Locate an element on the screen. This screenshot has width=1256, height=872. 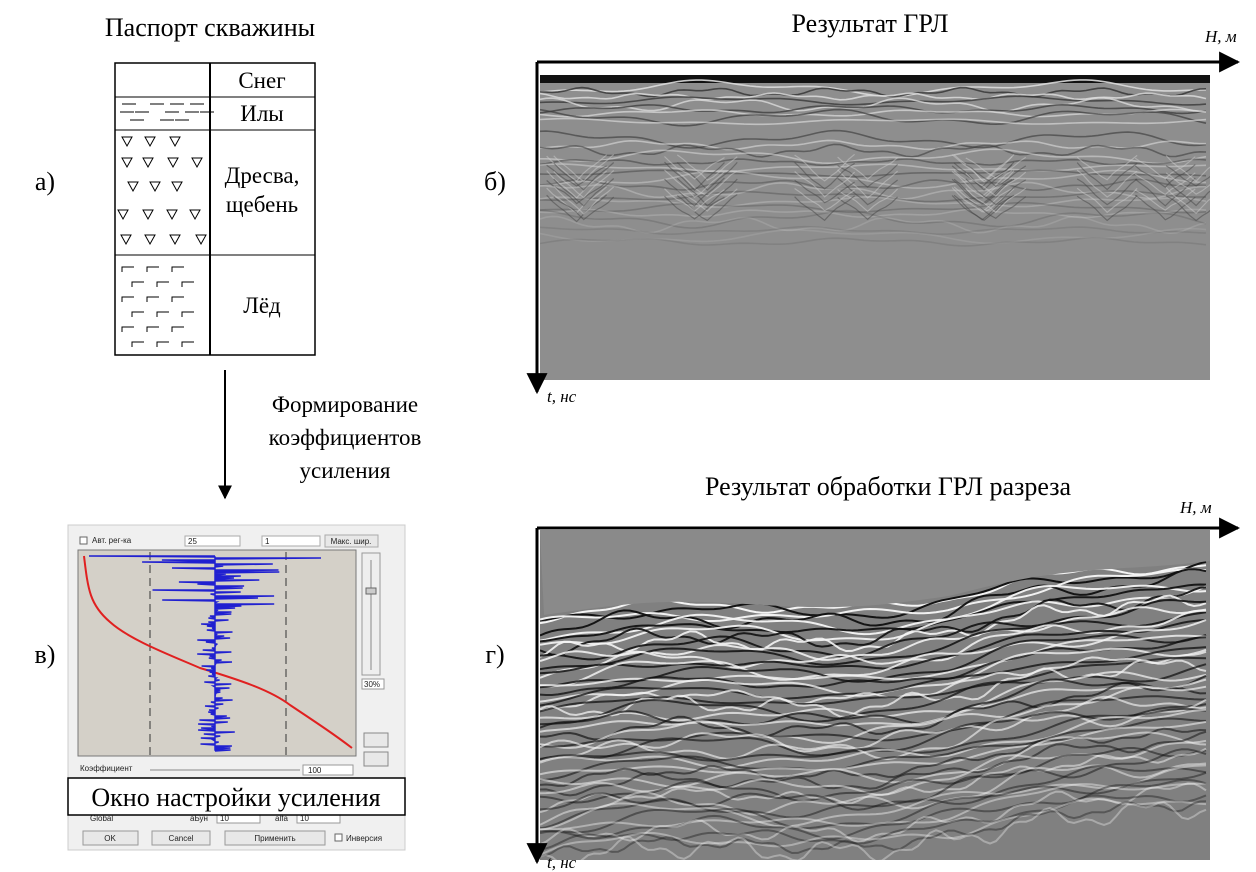
layer-label: Лёд is located at coordinates (262, 305).